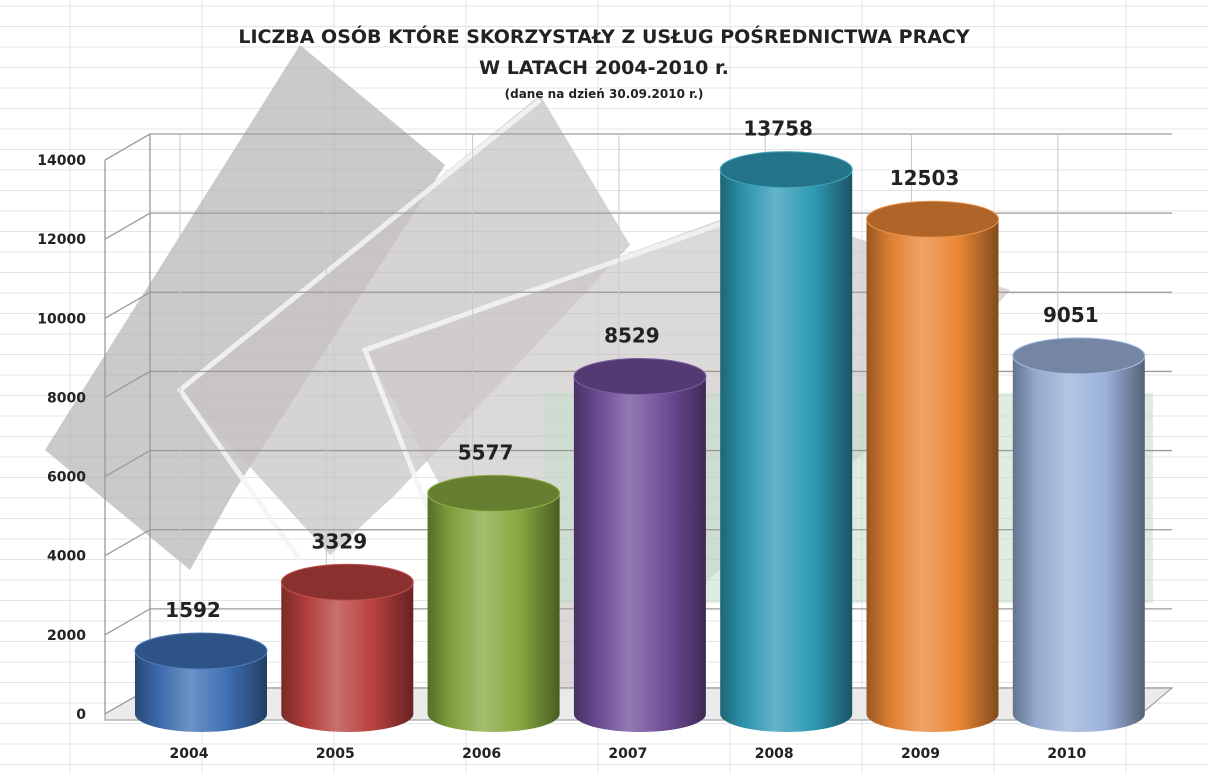  I want to click on y-tick-label: 8000, so click(66, 398).